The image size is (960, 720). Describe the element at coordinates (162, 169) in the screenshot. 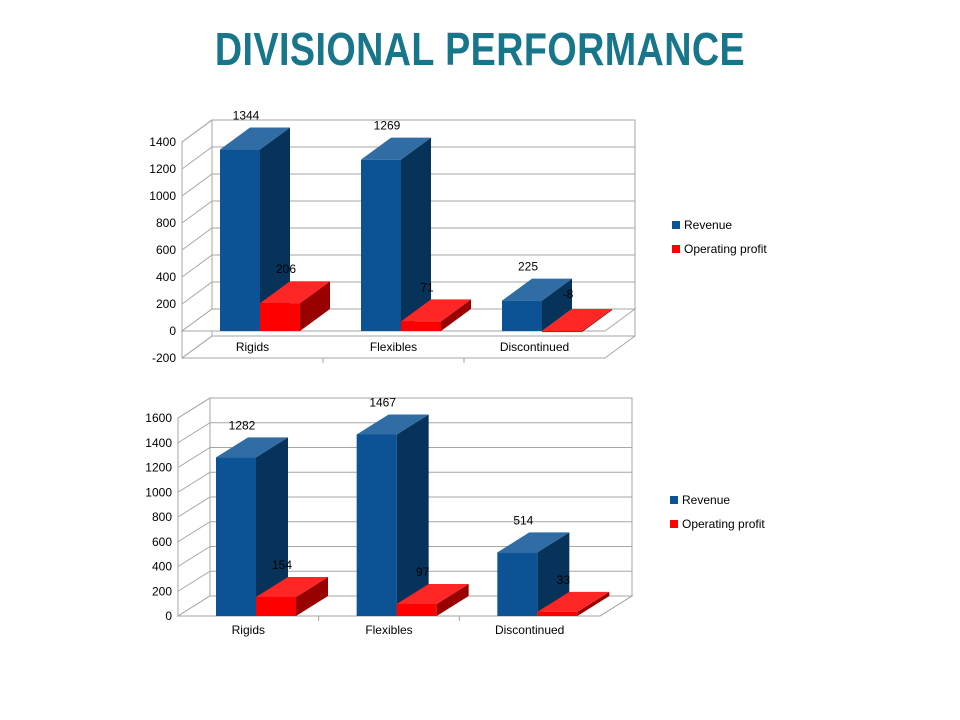

I see `y-tick-label: 1200` at that location.